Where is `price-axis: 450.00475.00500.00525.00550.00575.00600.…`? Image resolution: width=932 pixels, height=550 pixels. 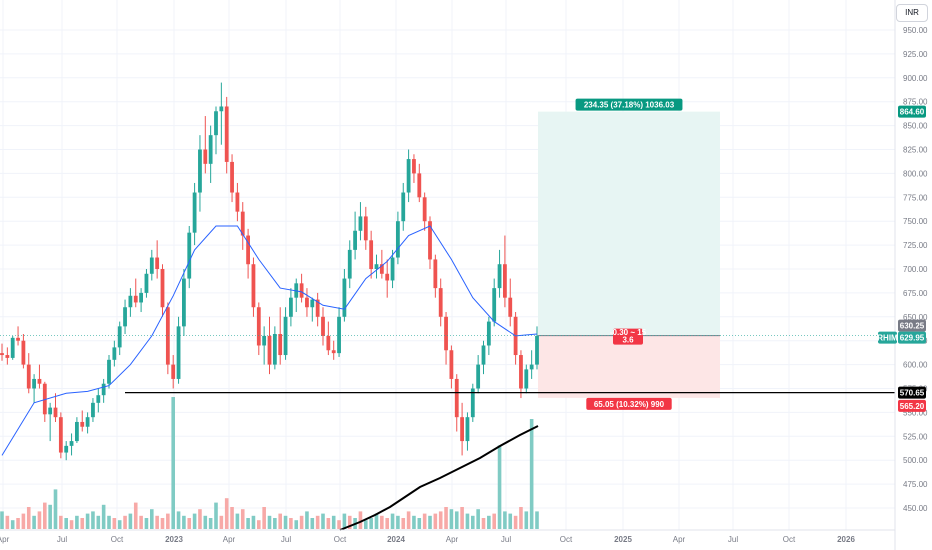 price-axis: 450.00475.00500.00525.00550.00575.00600.… is located at coordinates (911, 275).